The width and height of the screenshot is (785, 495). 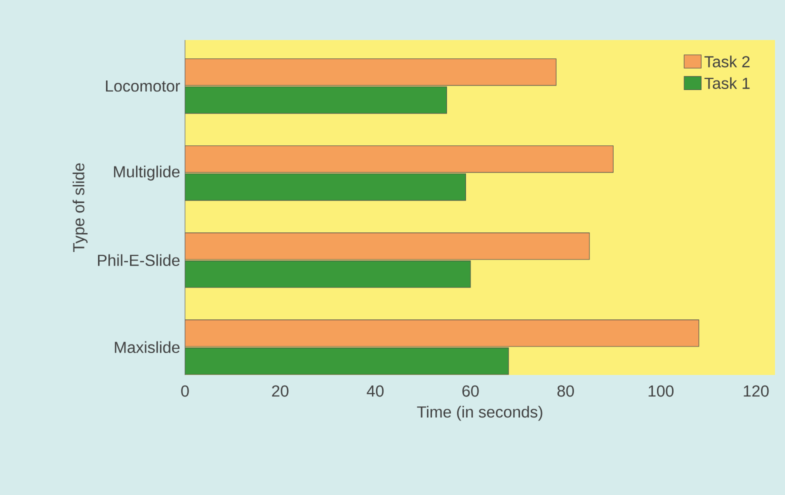 I want to click on y-axis-title: Type of slide, so click(x=80, y=207).